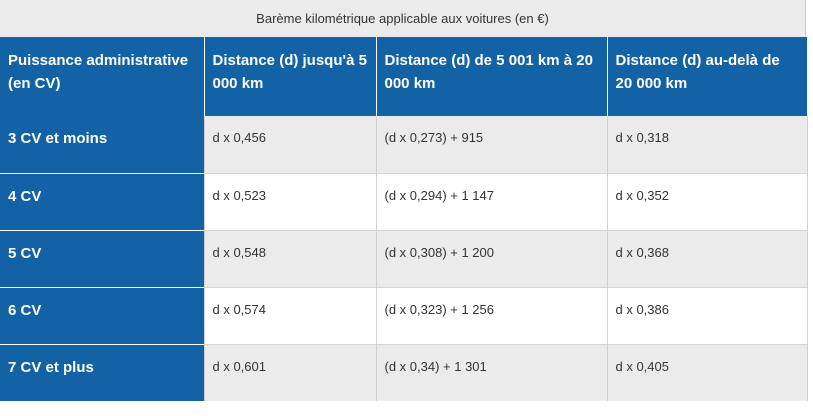  I want to click on cell-upto-5000: d x 0,456, so click(290, 144).